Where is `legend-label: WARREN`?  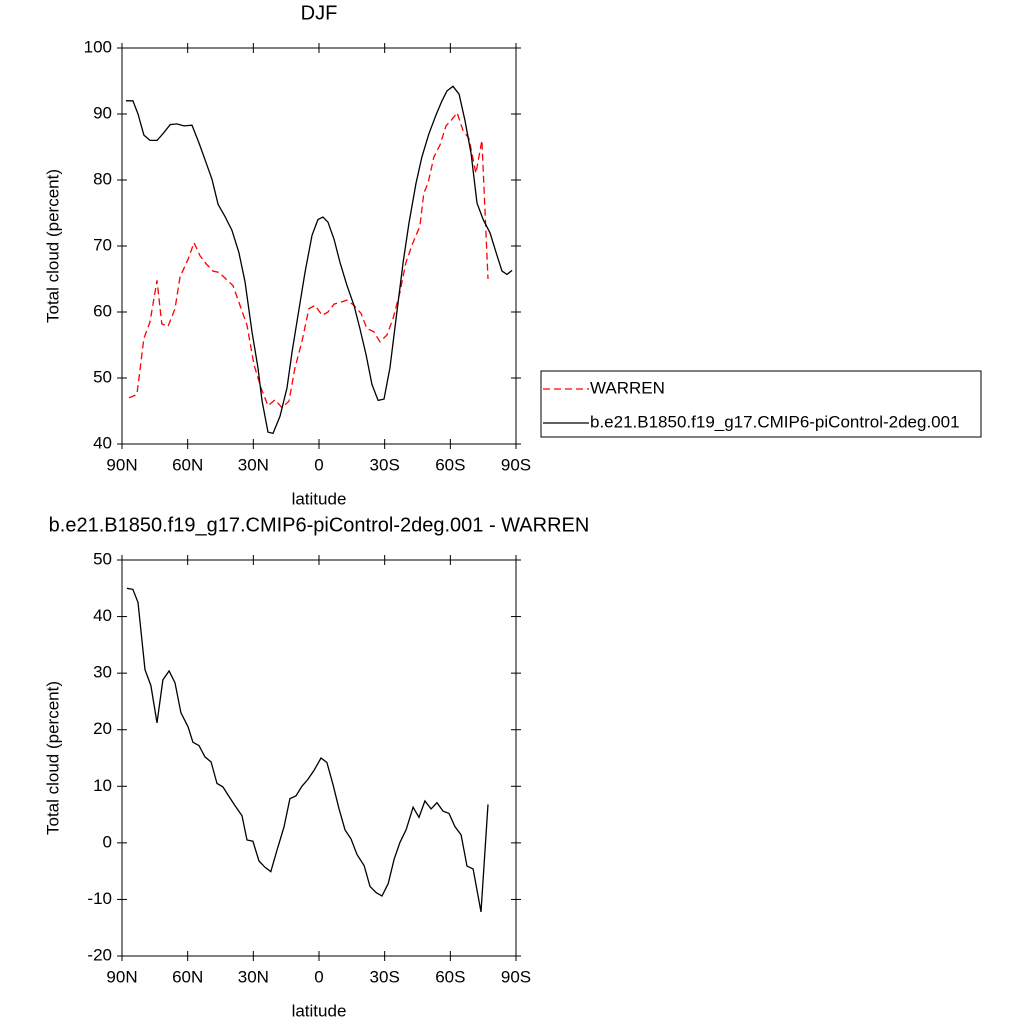 legend-label: WARREN is located at coordinates (627, 387).